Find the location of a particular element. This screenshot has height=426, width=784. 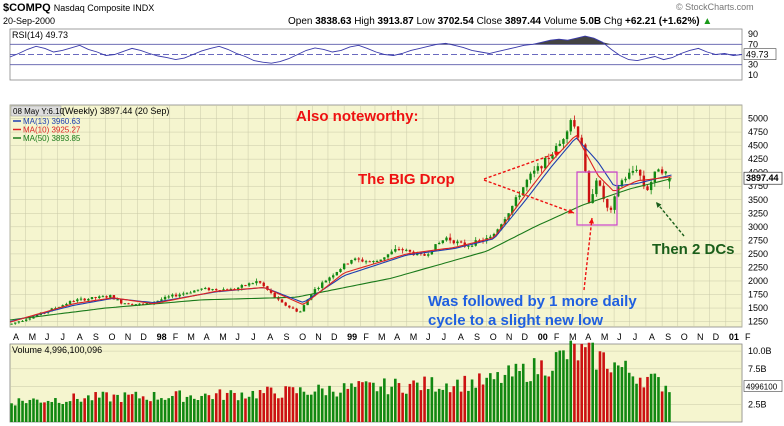

price-tick-label: 3000 is located at coordinates (758, 227).